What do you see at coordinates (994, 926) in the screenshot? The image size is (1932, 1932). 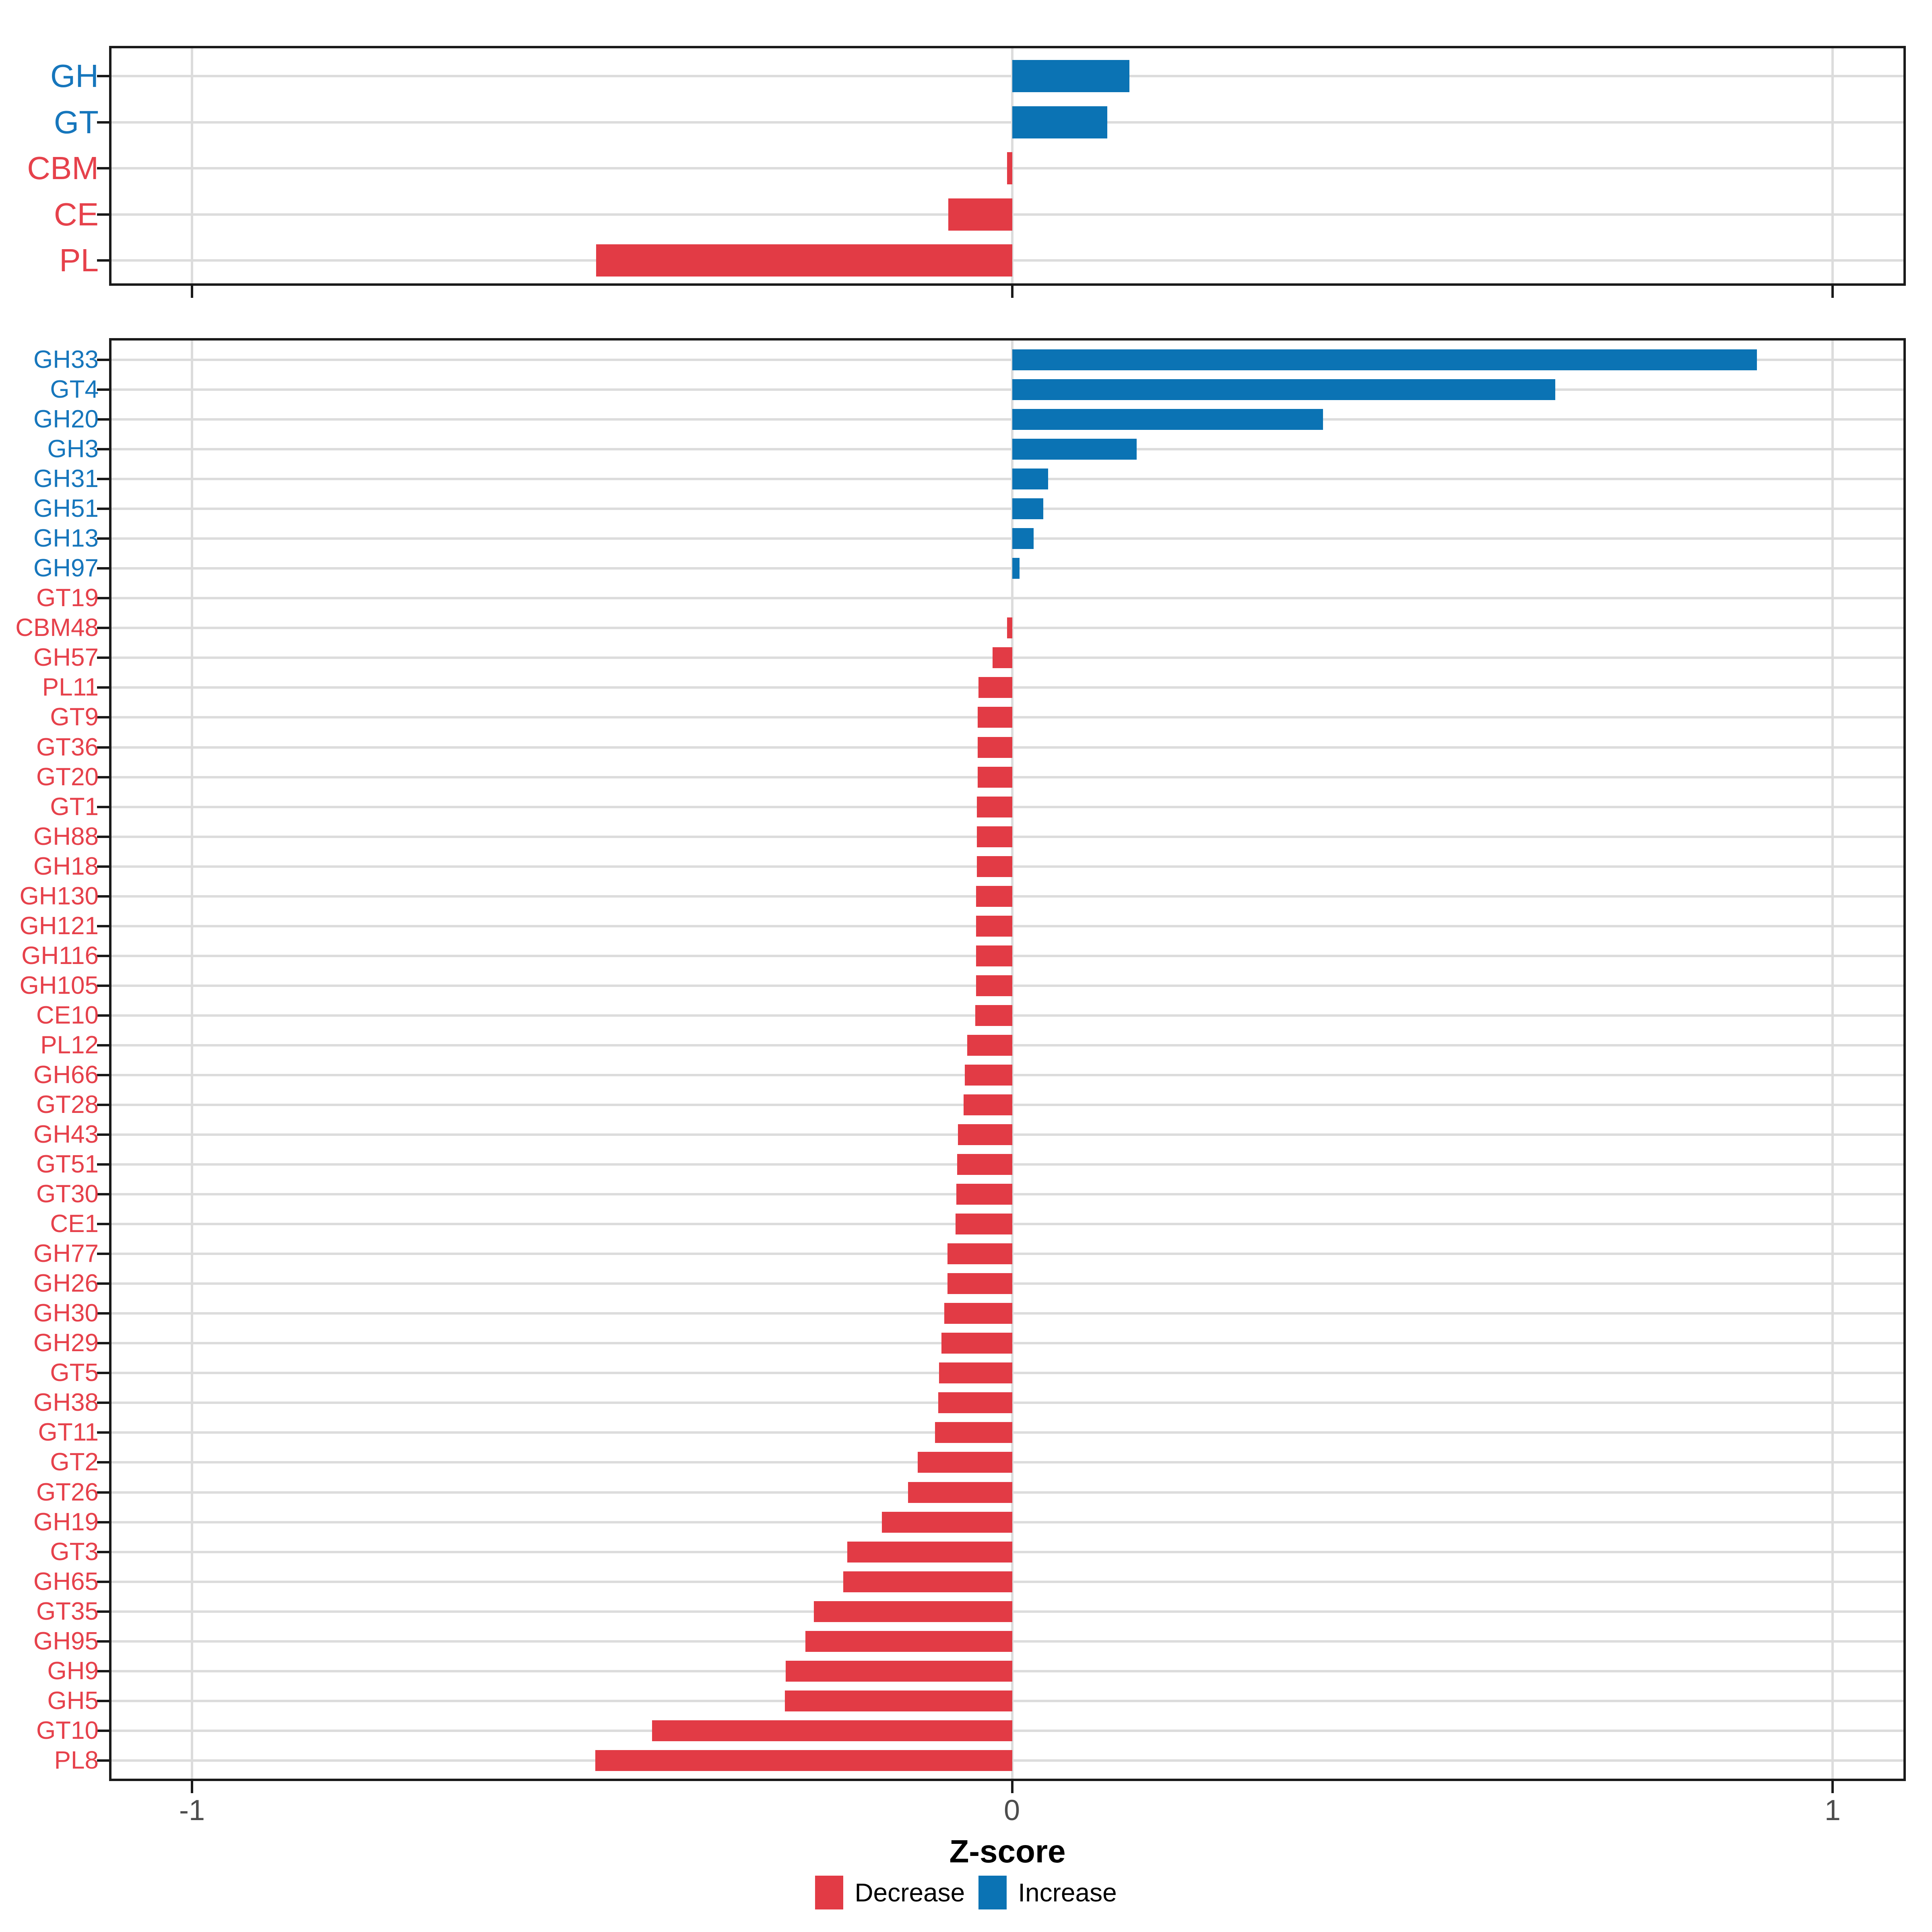 I see `bar-GH121` at bounding box center [994, 926].